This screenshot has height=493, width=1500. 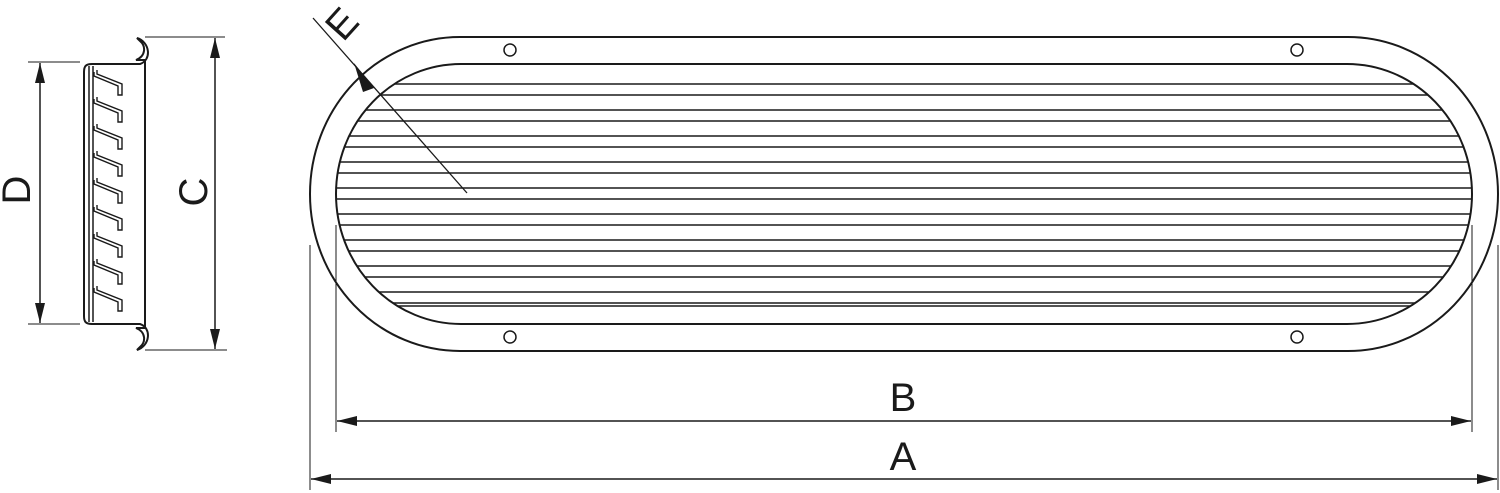 What do you see at coordinates (194, 192) in the screenshot?
I see `label-c: C` at bounding box center [194, 192].